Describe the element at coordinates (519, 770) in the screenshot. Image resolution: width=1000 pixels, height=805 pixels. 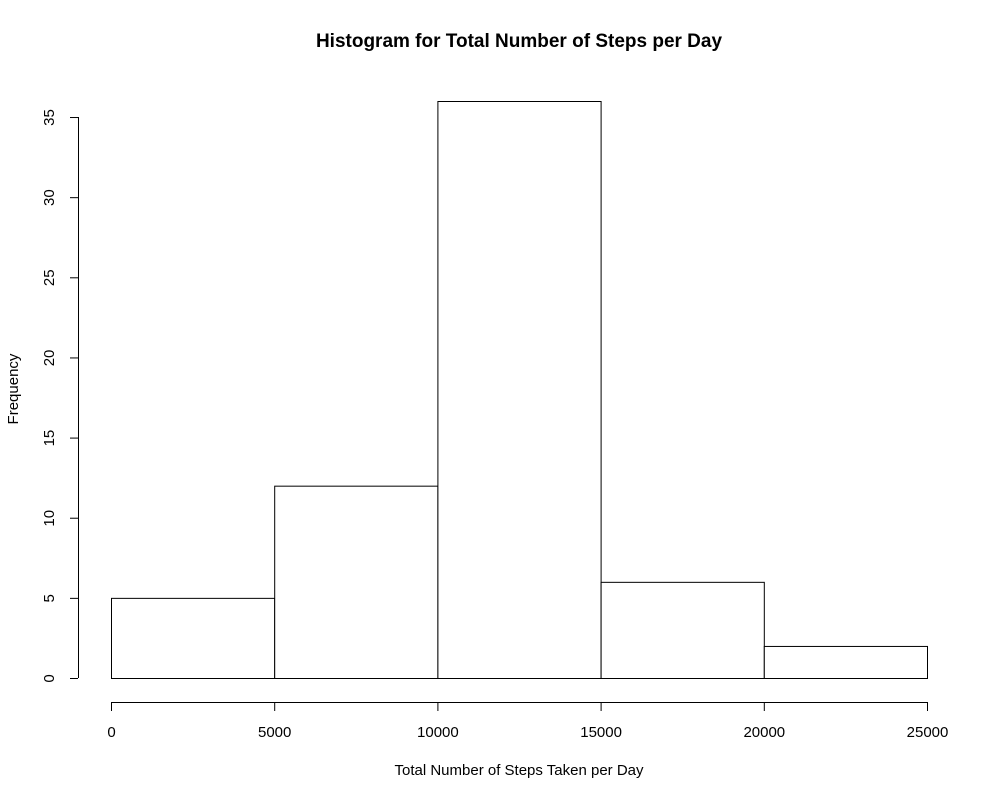
I see `x-axis-label: Total Number of Steps Taken per Day` at that location.